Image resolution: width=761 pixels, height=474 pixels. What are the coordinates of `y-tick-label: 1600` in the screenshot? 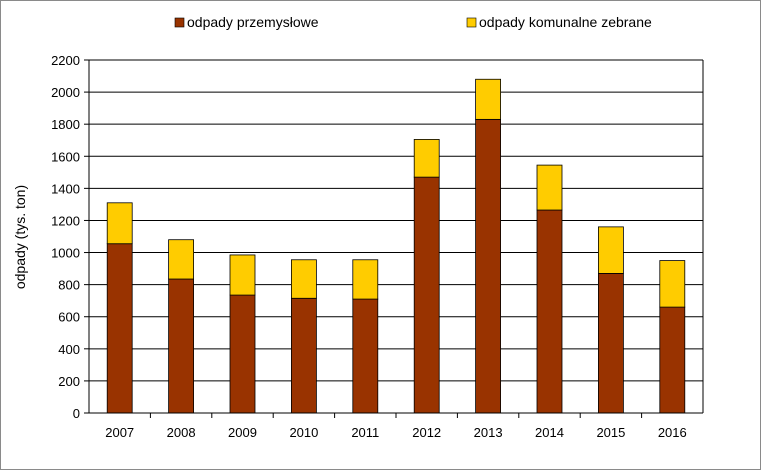 It's located at (65, 156).